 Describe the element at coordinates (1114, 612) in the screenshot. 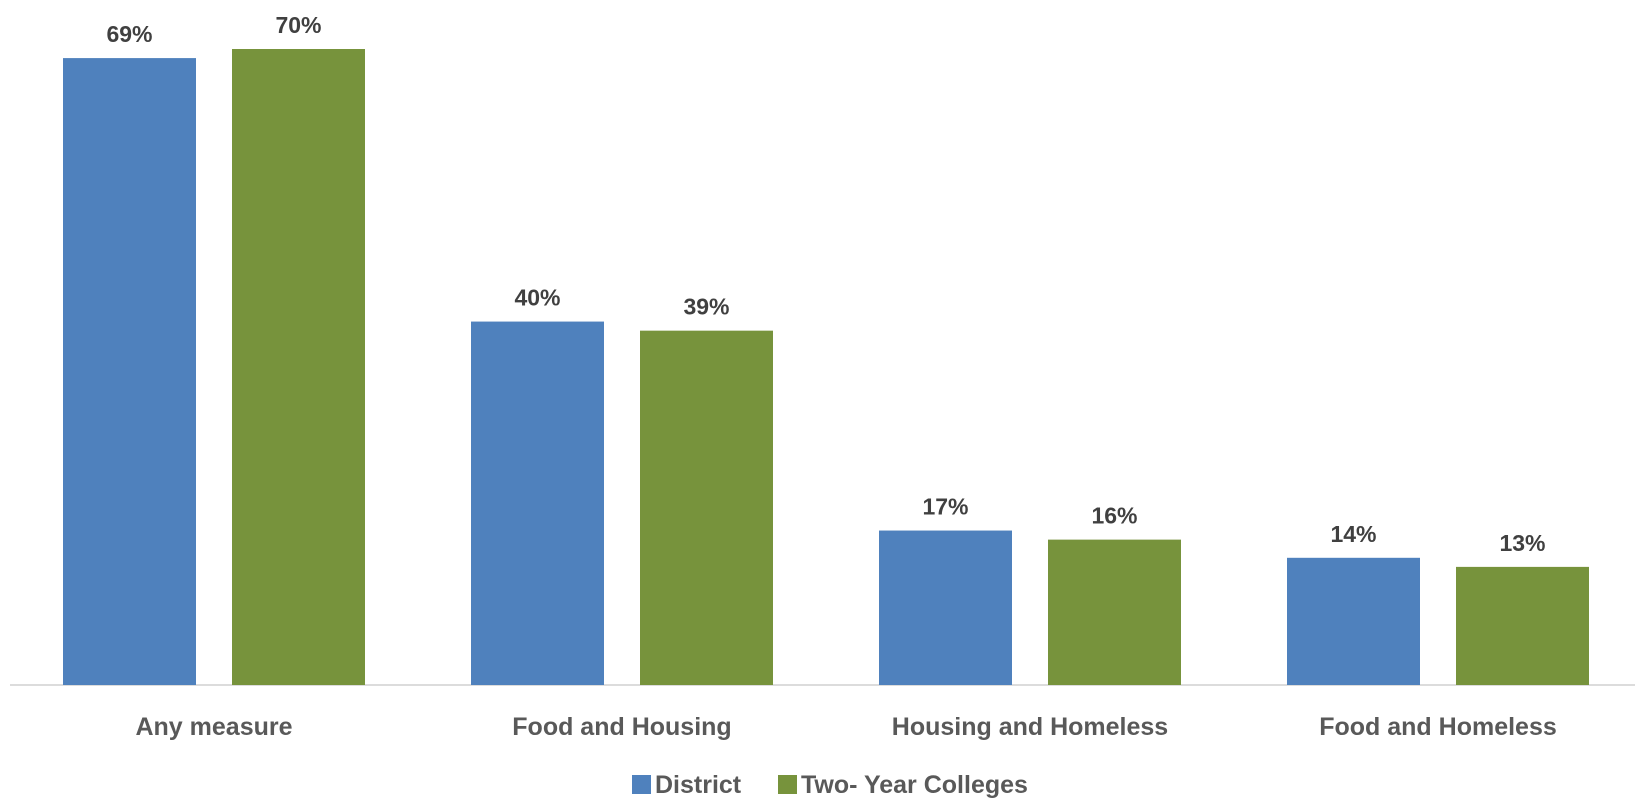

I see `bar-two-year-colleges-housing-and-homeless` at that location.